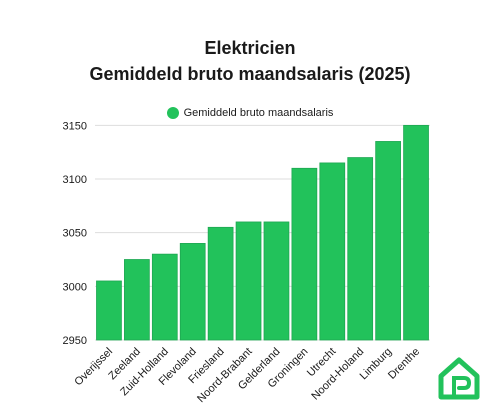  I want to click on y-tick-label: 3050, so click(75, 234).